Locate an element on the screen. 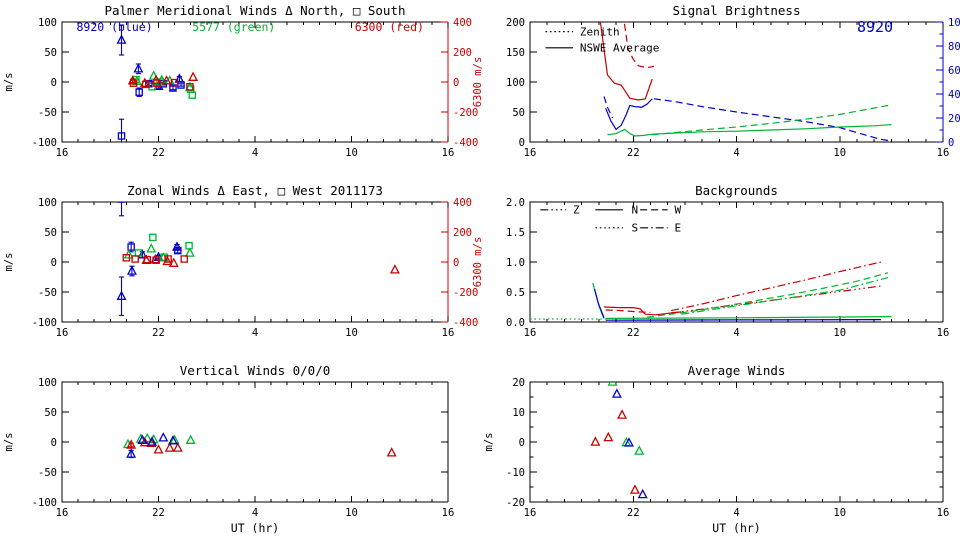 The width and height of the screenshot is (960, 540). y-tick-label: 20 is located at coordinates (518, 383).